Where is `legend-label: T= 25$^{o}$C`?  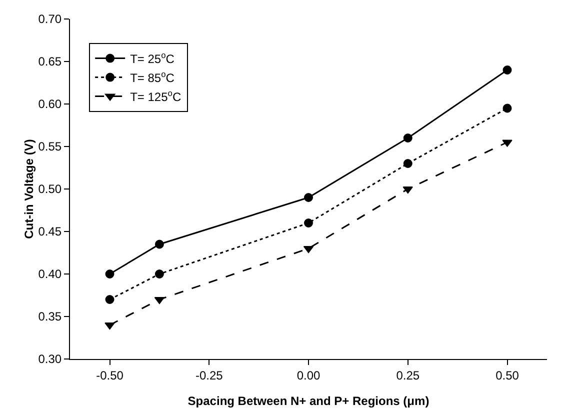 legend-label: T= 25$^{o}$C is located at coordinates (152, 58).